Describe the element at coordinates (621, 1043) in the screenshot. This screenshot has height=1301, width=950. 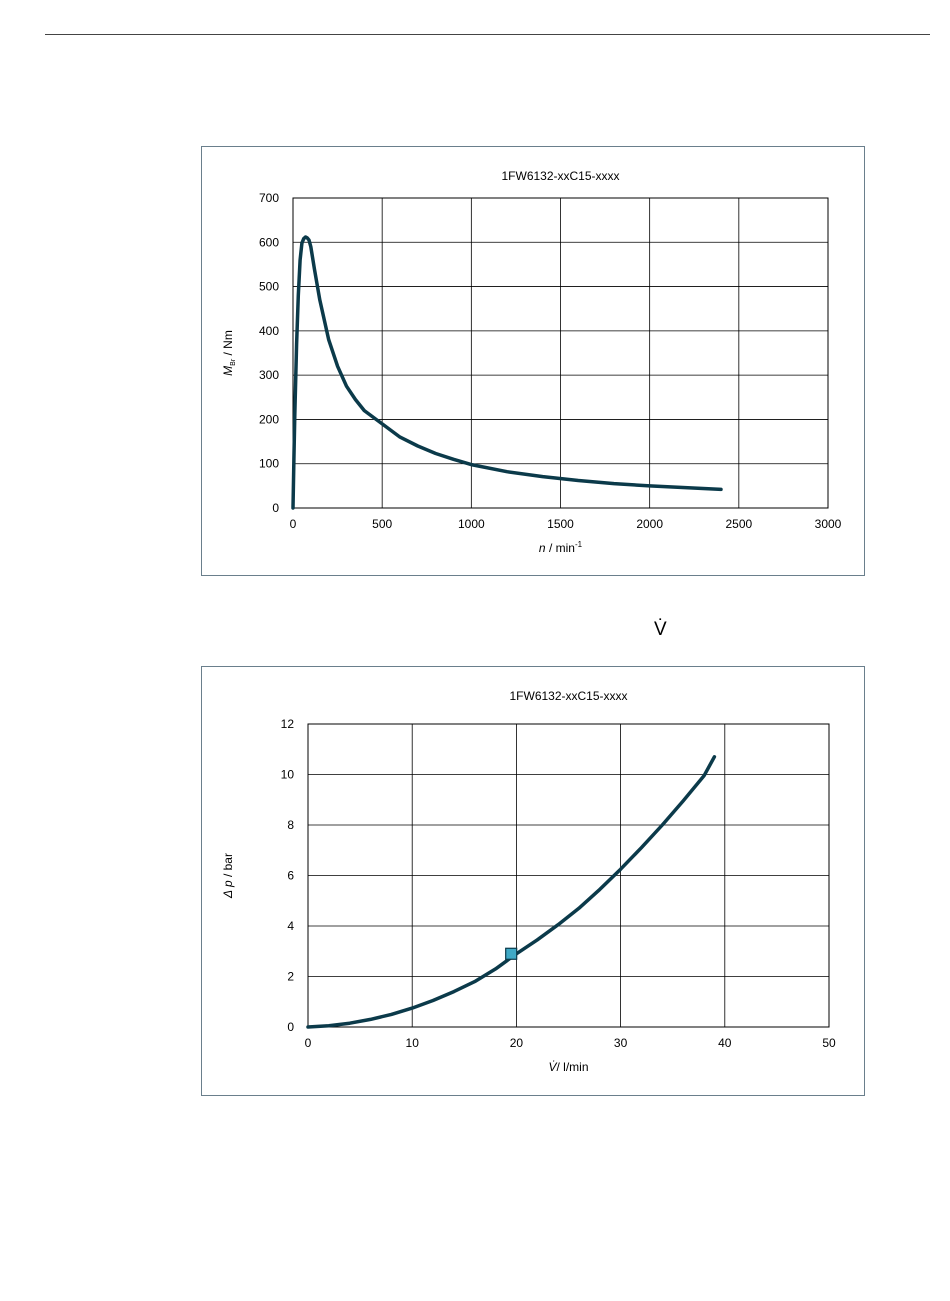
I see `x-tick-label: 30` at that location.